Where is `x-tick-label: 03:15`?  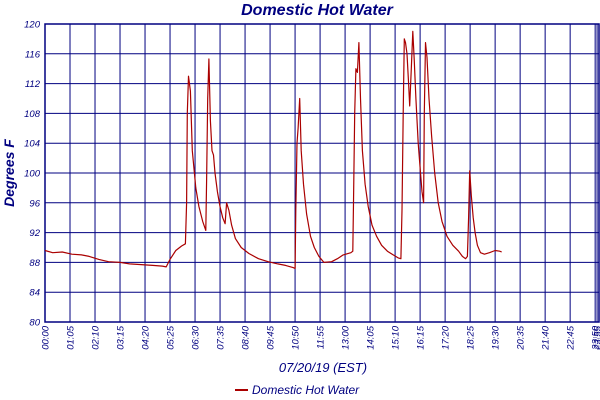 x-tick-label: 03:15 is located at coordinates (121, 337).